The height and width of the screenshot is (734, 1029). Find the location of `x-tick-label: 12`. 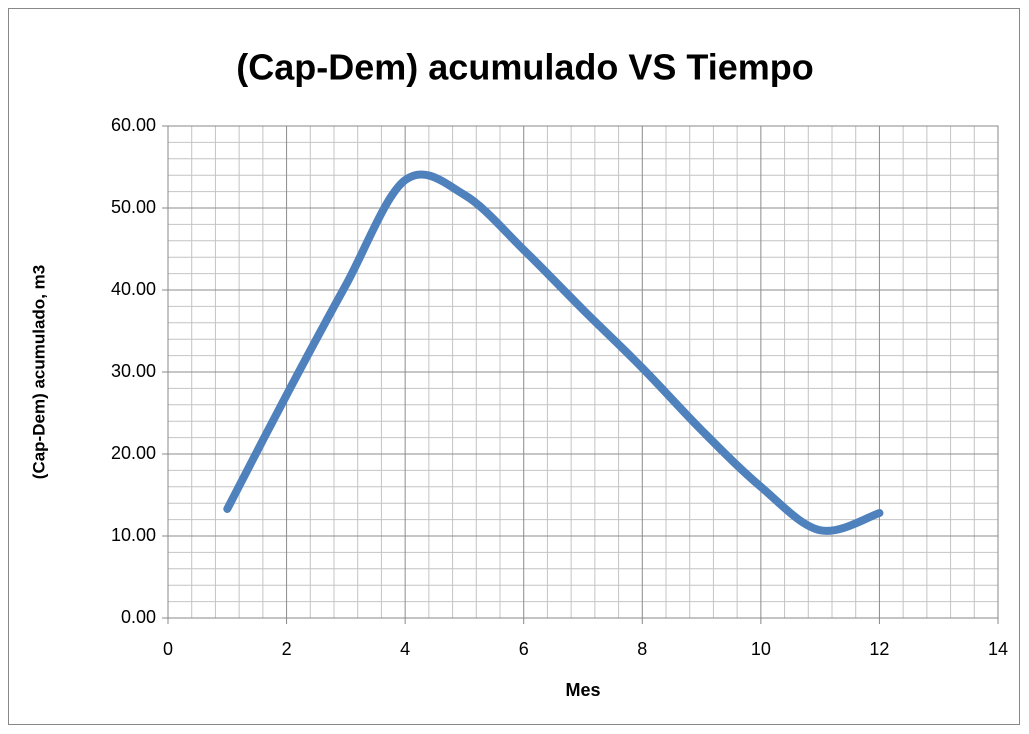

x-tick-label: 12 is located at coordinates (879, 649).